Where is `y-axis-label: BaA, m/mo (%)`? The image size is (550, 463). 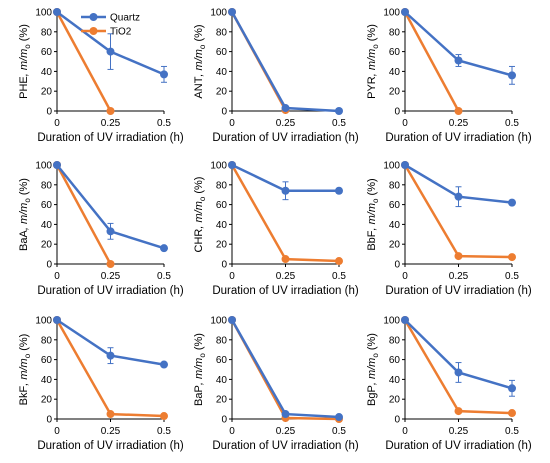 y-axis-label: BaA, m/mo (%) is located at coordinates (25, 214).